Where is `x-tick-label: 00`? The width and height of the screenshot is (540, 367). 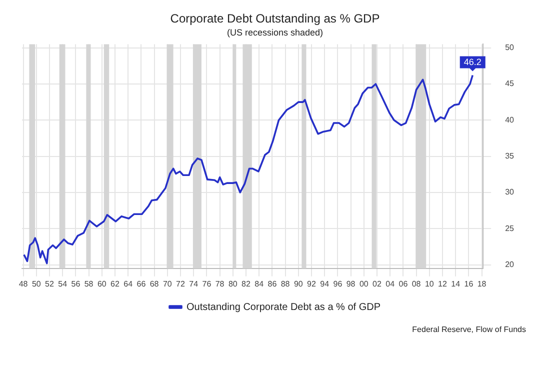
x-tick-label: 00 is located at coordinates (364, 283).